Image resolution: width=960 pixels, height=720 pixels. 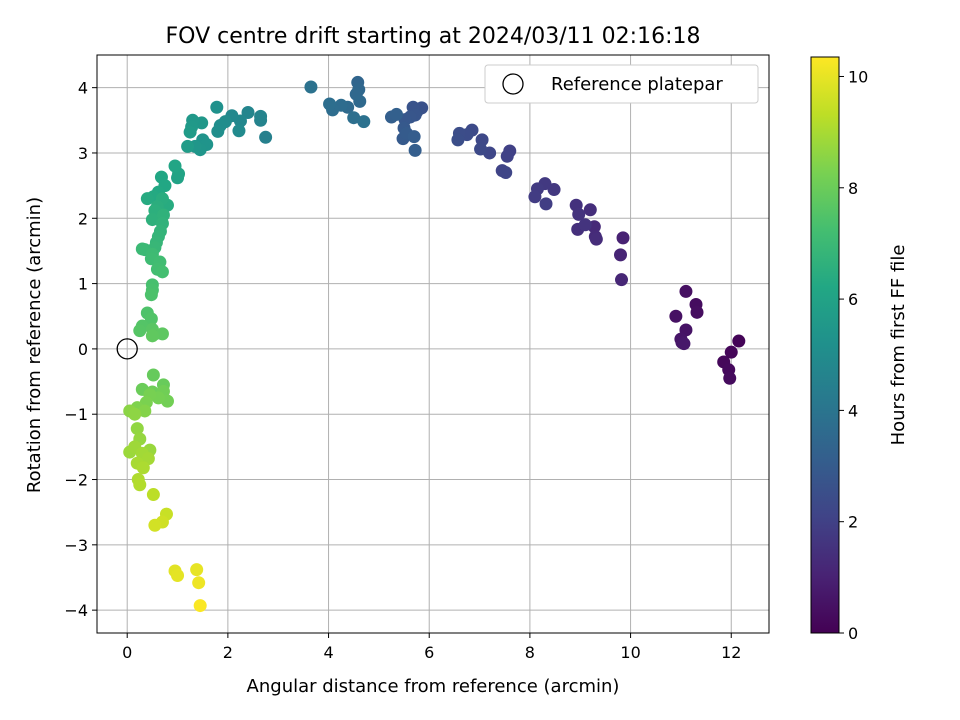 What do you see at coordinates (731, 652) in the screenshot?
I see `x-tick-label: 12` at bounding box center [731, 652].